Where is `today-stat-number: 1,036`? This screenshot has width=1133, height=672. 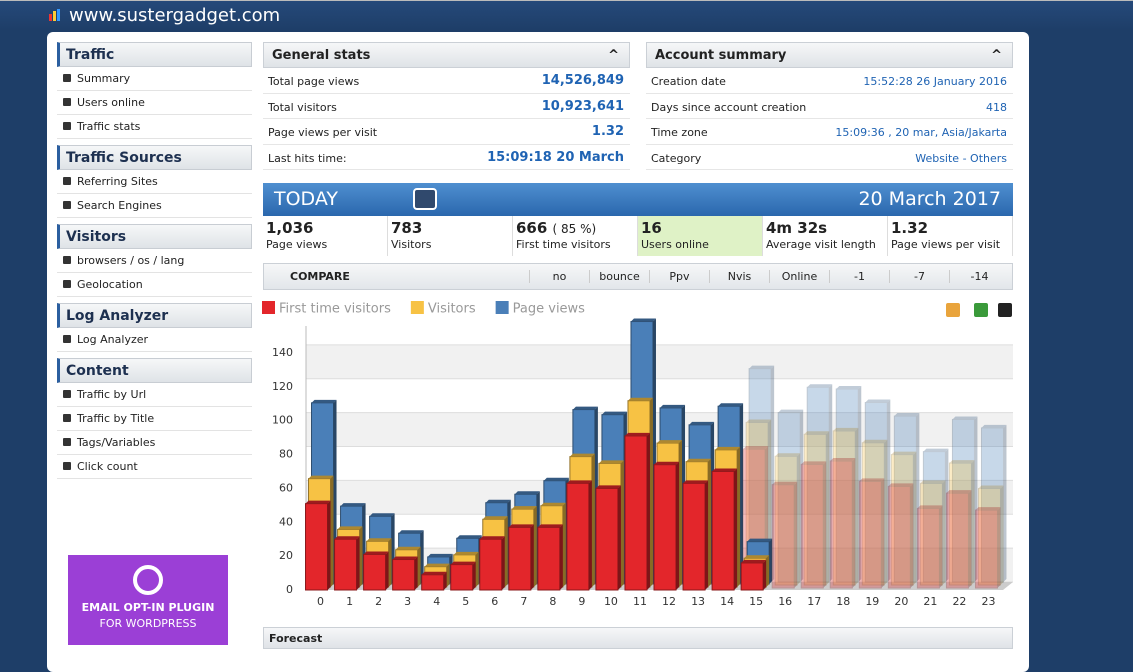
today-stat-number: 1,036 is located at coordinates (290, 228).